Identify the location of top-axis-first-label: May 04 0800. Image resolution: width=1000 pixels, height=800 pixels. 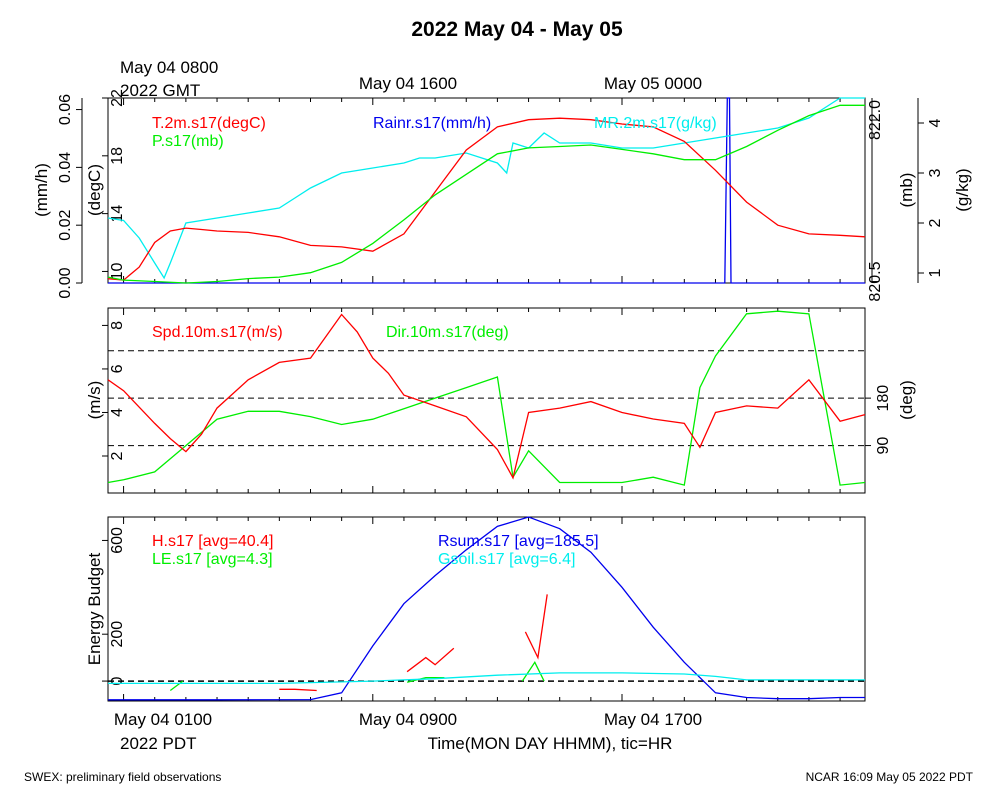
(169, 67).